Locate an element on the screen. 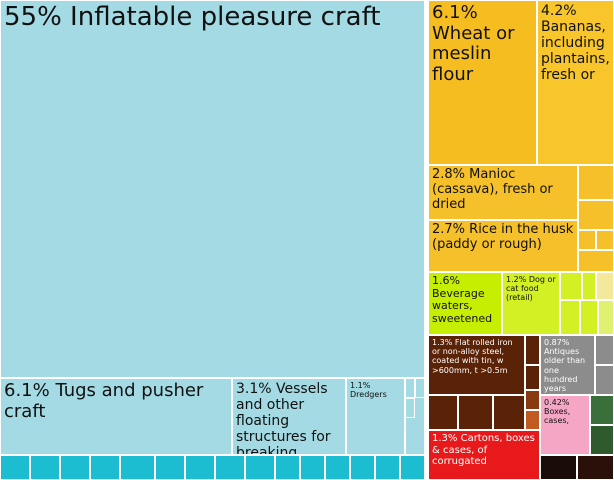 This screenshot has width=614, height=480. treemap-tile: 6.1% Tugs and pusher craft is located at coordinates (116, 416).